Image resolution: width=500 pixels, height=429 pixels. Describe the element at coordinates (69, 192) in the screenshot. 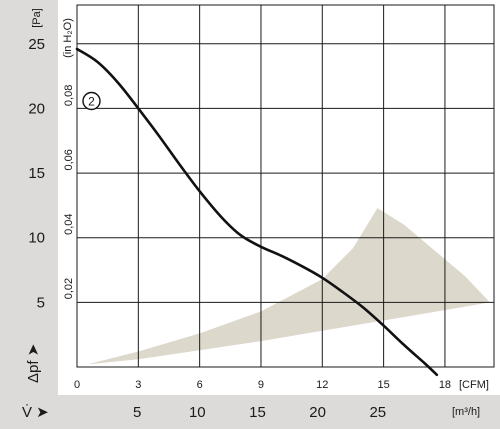

I see `y-axis-inh2o-ticks: 0,02 0,04 0,06 0,08` at that location.